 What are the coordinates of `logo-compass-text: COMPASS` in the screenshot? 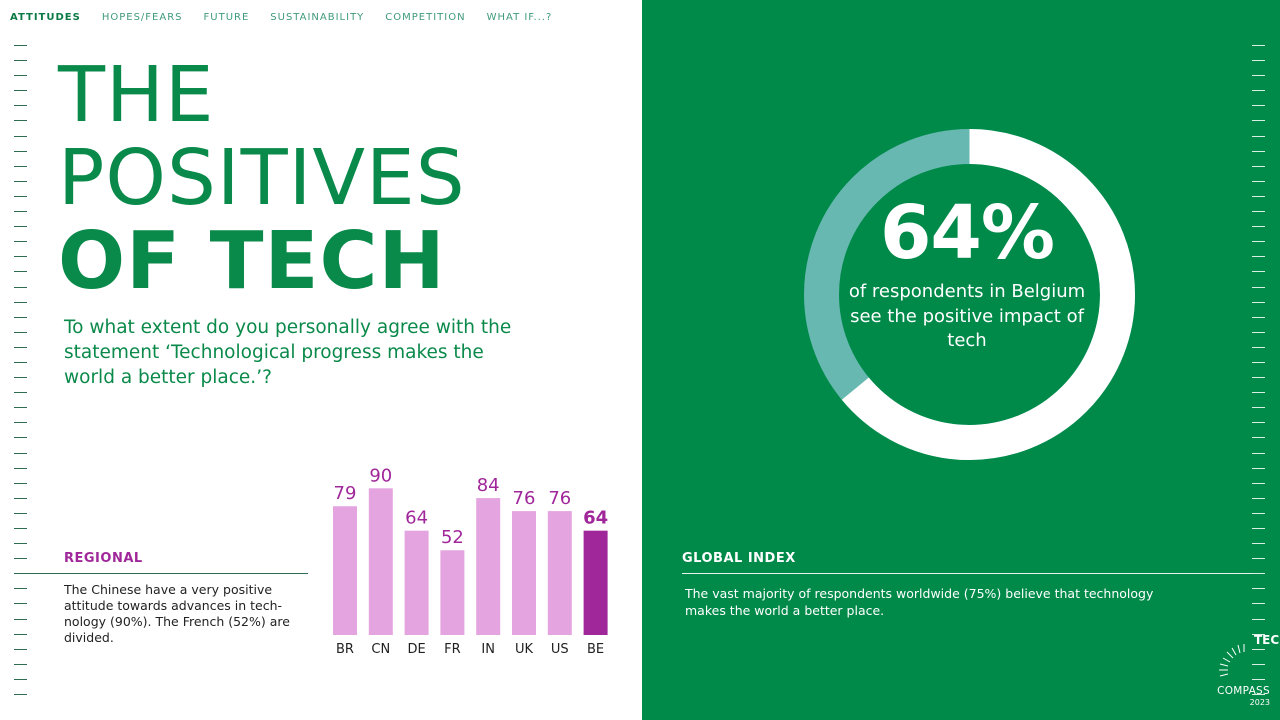 It's located at (1243, 691).